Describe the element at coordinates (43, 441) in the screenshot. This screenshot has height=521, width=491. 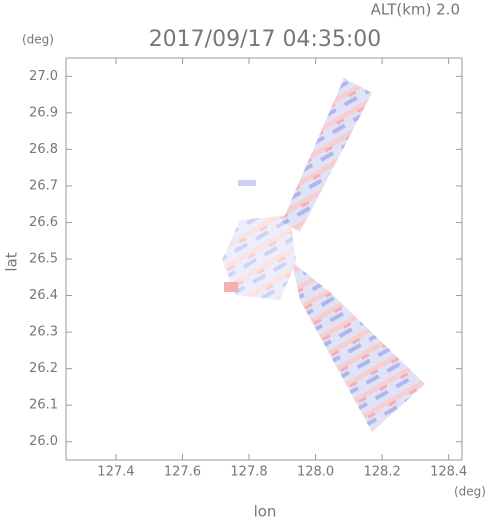
I see `y-tick-label: 26.0` at that location.